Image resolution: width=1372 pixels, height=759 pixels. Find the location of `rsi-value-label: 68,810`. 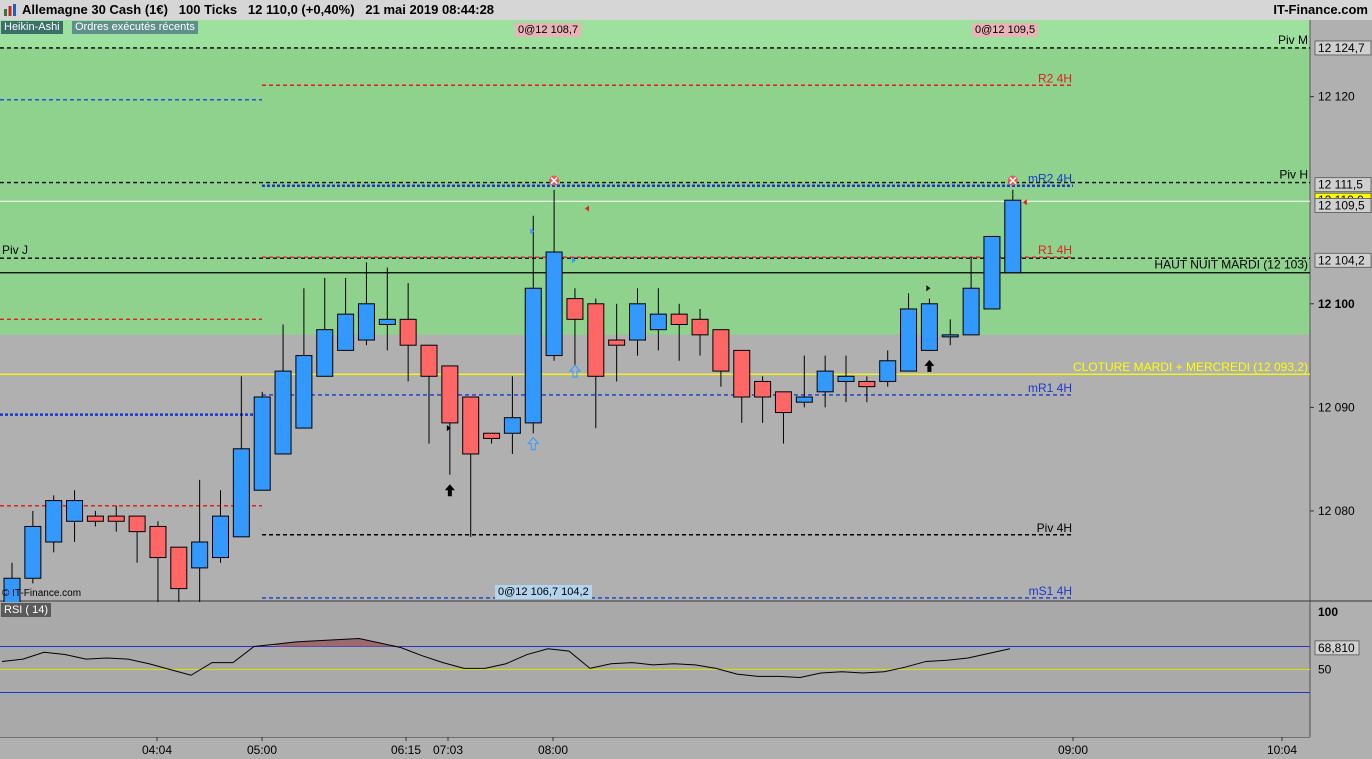

rsi-value-label: 68,810 is located at coordinates (1336, 648).